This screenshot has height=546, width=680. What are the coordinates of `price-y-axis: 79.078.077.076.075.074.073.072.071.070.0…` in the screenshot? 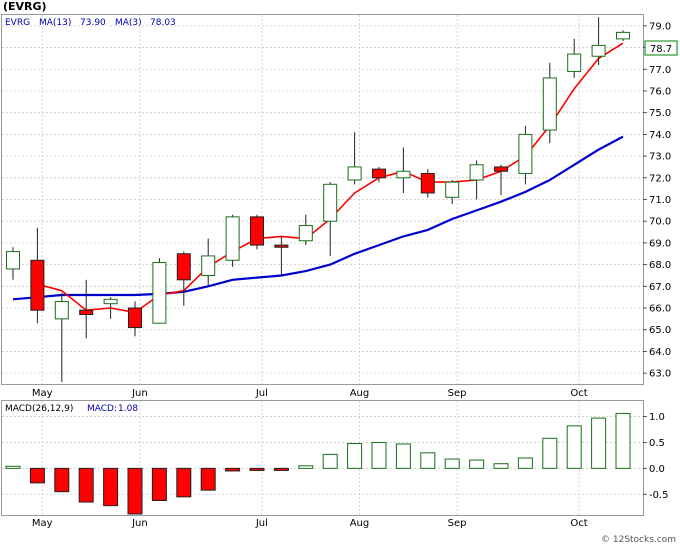 It's located at (657, 200).